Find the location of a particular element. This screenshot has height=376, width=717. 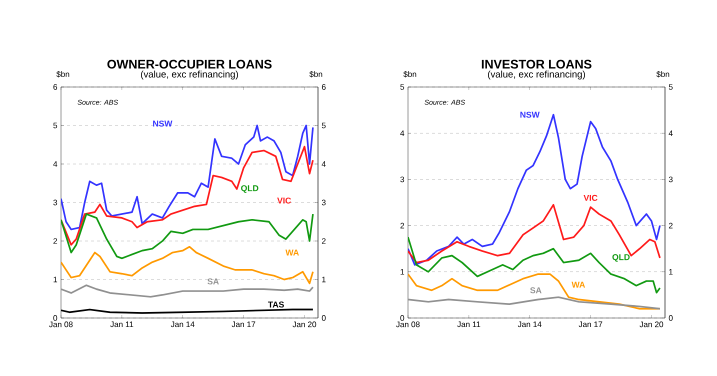

chart-title: OWNER-OCCUPIER LOANS is located at coordinates (189, 64).